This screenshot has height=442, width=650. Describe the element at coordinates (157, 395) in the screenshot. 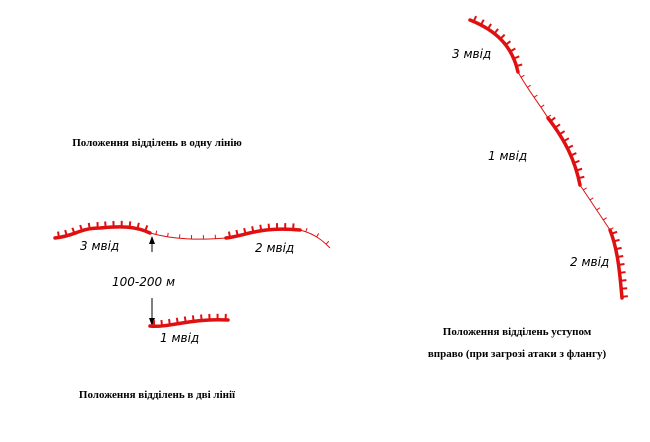

I see `caption: Положення відділень в дві лінії` at that location.